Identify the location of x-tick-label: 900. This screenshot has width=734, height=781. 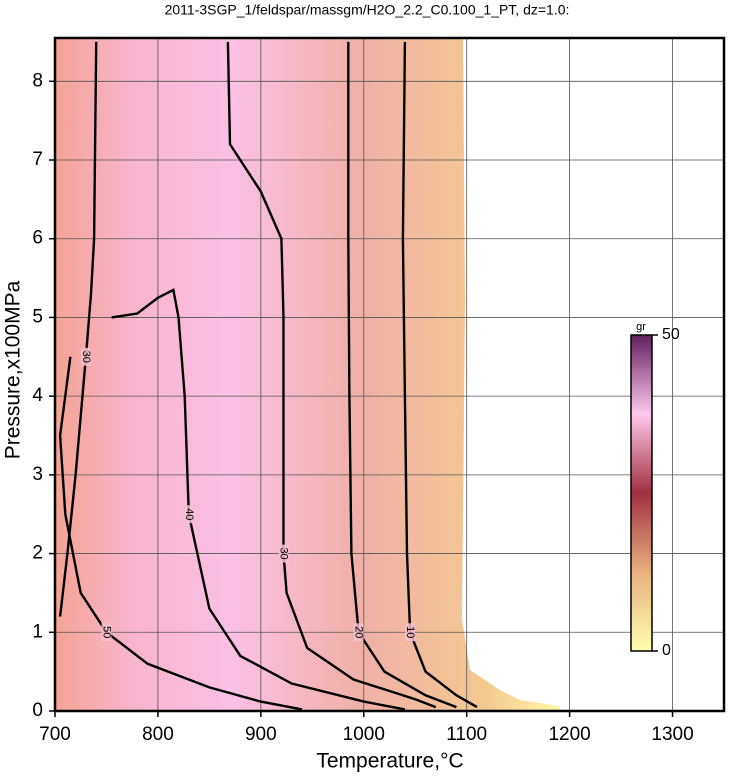
(261, 734).